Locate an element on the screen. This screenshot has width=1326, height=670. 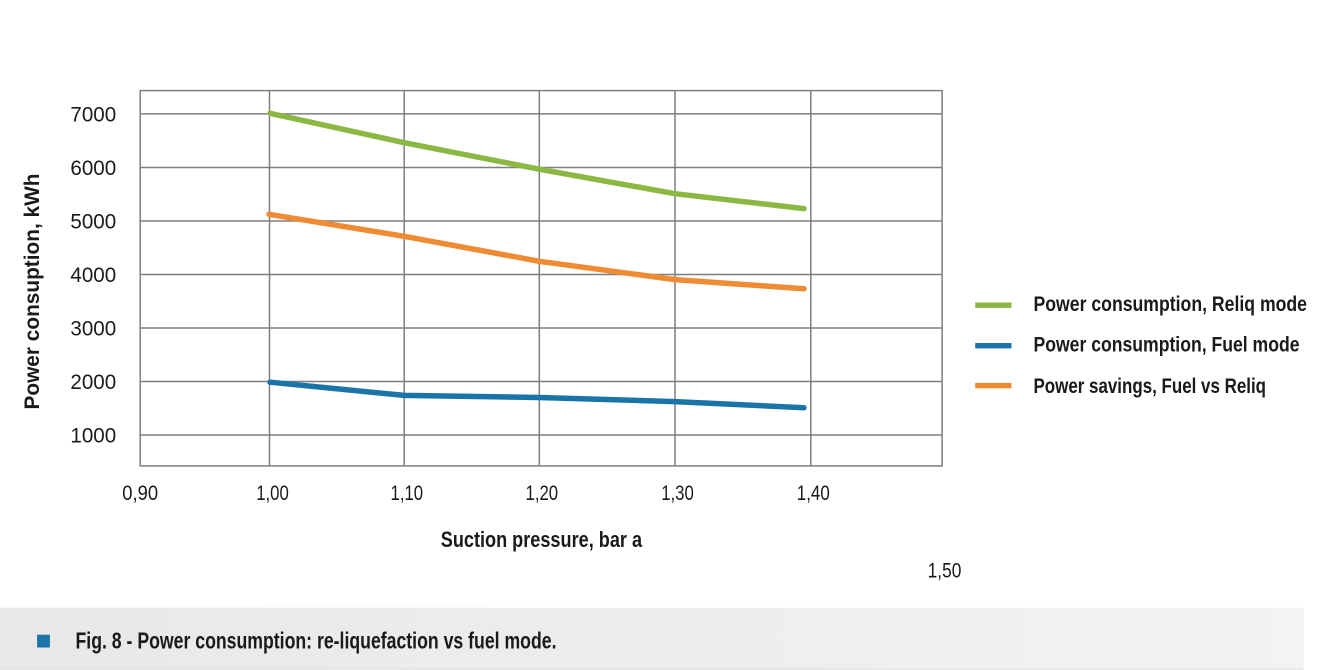
svg-text: 7000 is located at coordinates (93, 115).